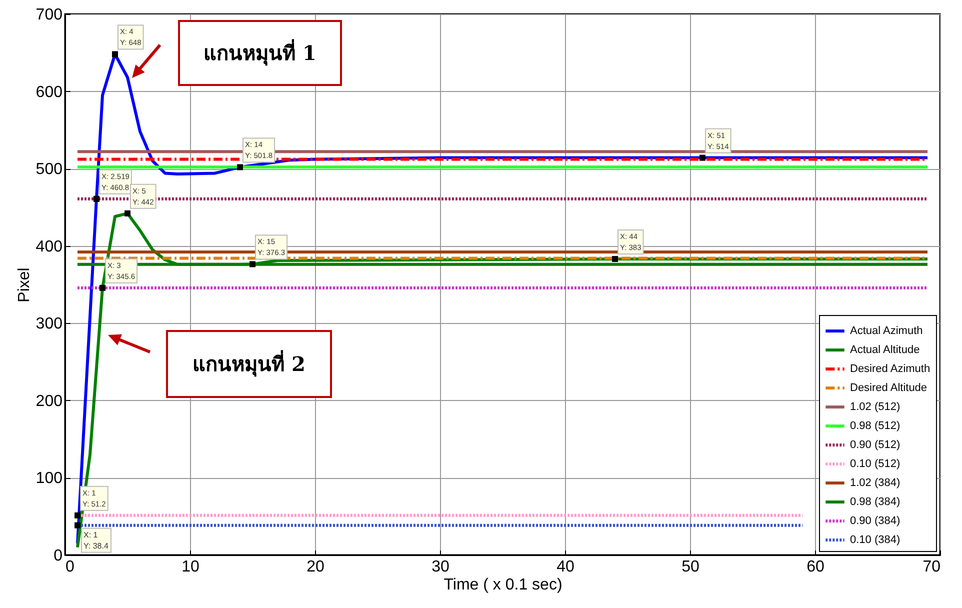 This screenshot has height=608, width=962. Describe the element at coordinates (875, 483) in the screenshot. I see `legend-label: 1.02 (384)` at that location.